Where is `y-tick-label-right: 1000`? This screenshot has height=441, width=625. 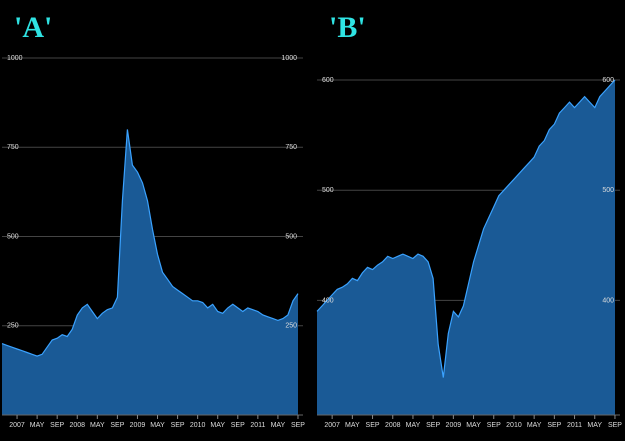 y-tick-label-right: 1000 is located at coordinates (289, 58).